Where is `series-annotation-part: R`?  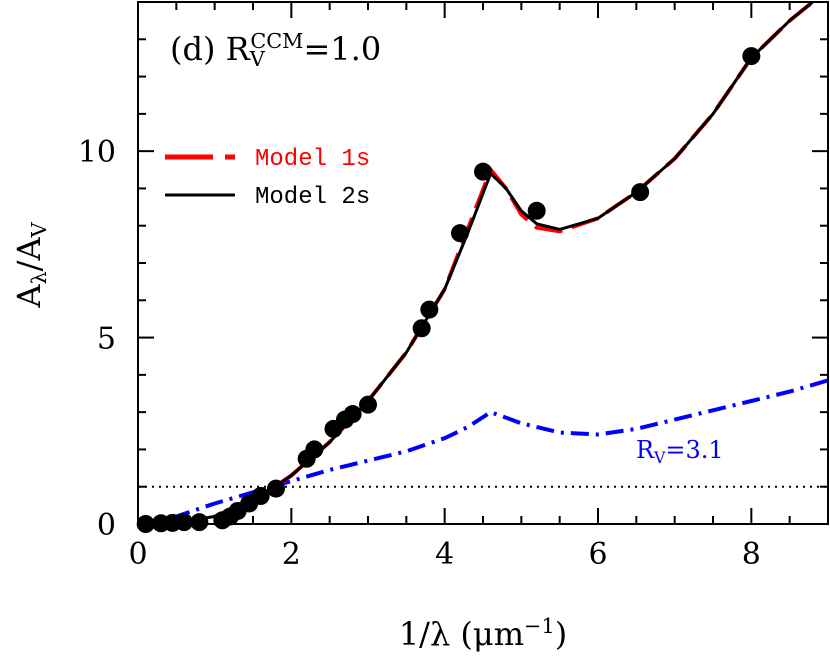 series-annotation-part: R is located at coordinates (645, 450).